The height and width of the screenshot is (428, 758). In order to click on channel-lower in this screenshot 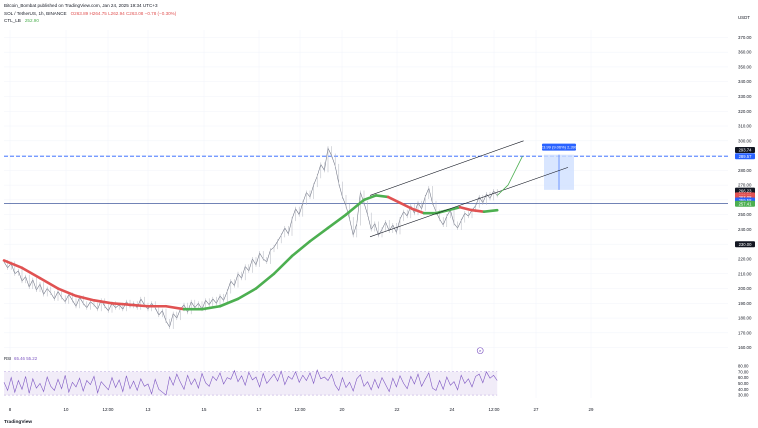, I will do `click(469, 202)`.